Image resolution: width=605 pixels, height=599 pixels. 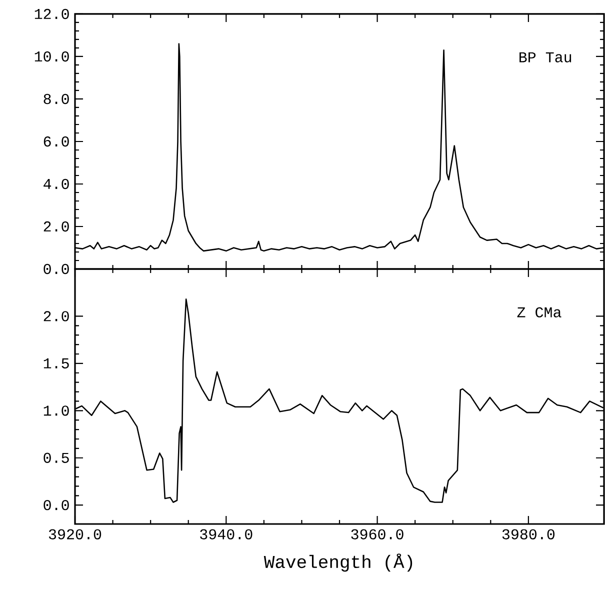 What do you see at coordinates (377, 534) in the screenshot?
I see `x-tick-label: 3960.0` at bounding box center [377, 534].